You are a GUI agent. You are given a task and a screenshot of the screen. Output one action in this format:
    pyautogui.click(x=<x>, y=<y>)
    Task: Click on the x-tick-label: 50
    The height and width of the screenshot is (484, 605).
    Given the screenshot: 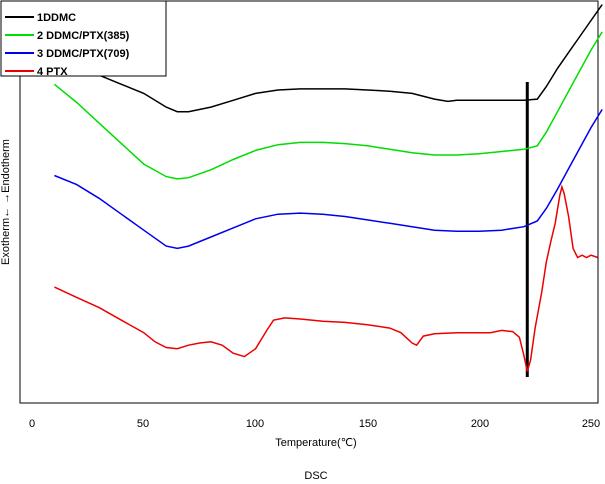 What is the action you would take?
    pyautogui.click(x=143, y=424)
    